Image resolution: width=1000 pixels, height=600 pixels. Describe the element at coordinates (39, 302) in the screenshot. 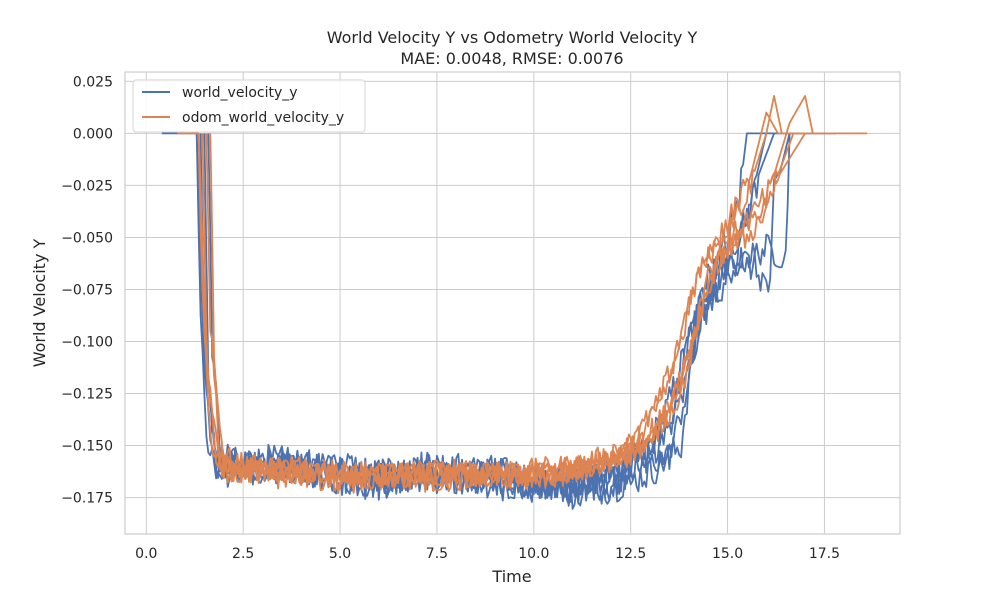

I see `y-axis-label: World Velocity Y` at that location.